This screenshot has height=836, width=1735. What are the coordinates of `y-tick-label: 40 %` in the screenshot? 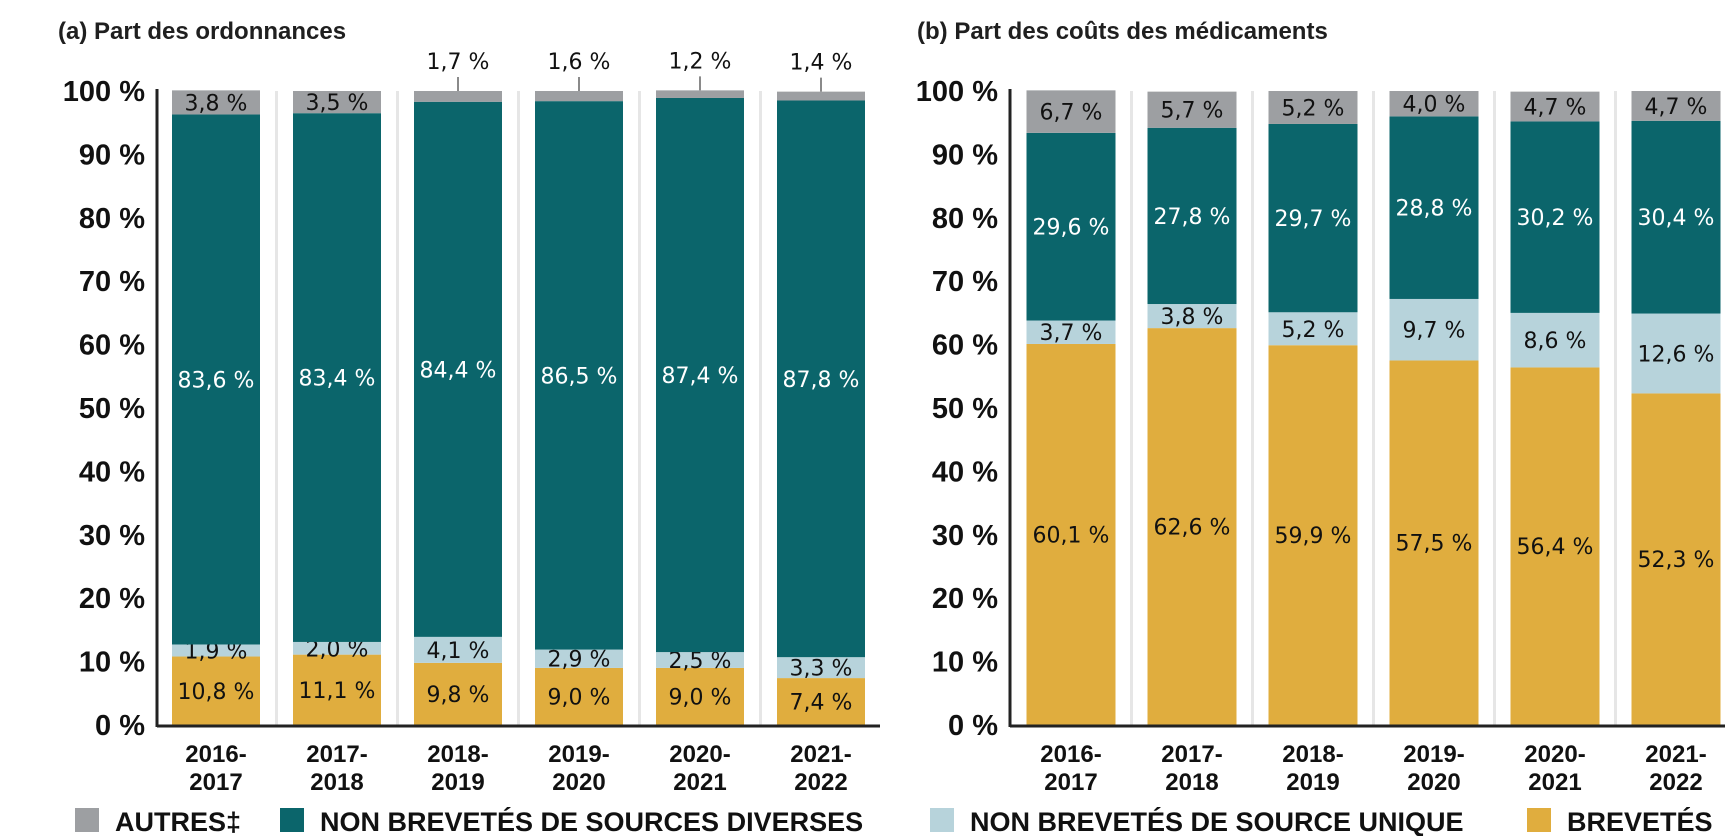 It's located at (112, 472).